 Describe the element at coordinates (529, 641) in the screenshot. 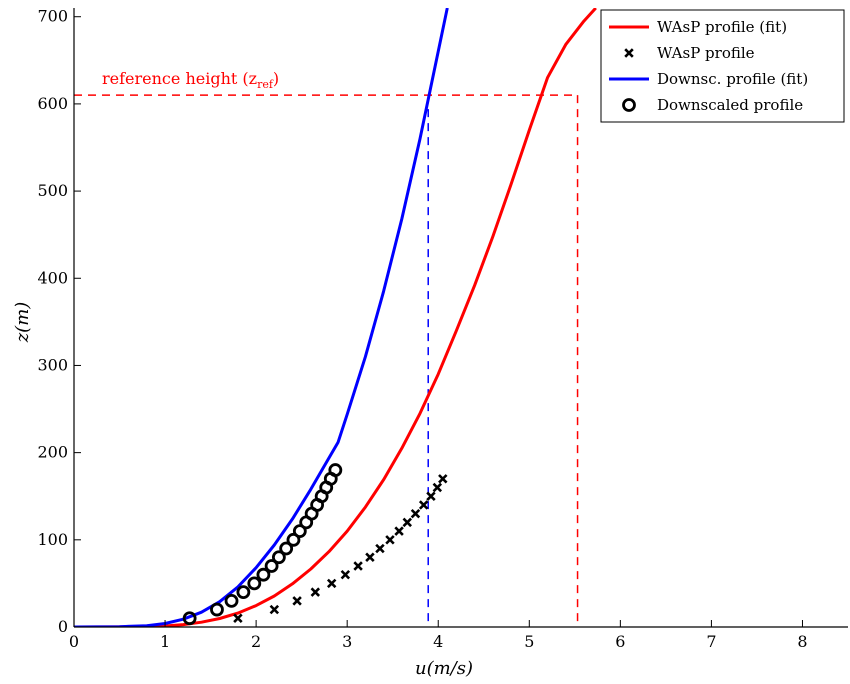

I see `x-tick-label: 5` at that location.